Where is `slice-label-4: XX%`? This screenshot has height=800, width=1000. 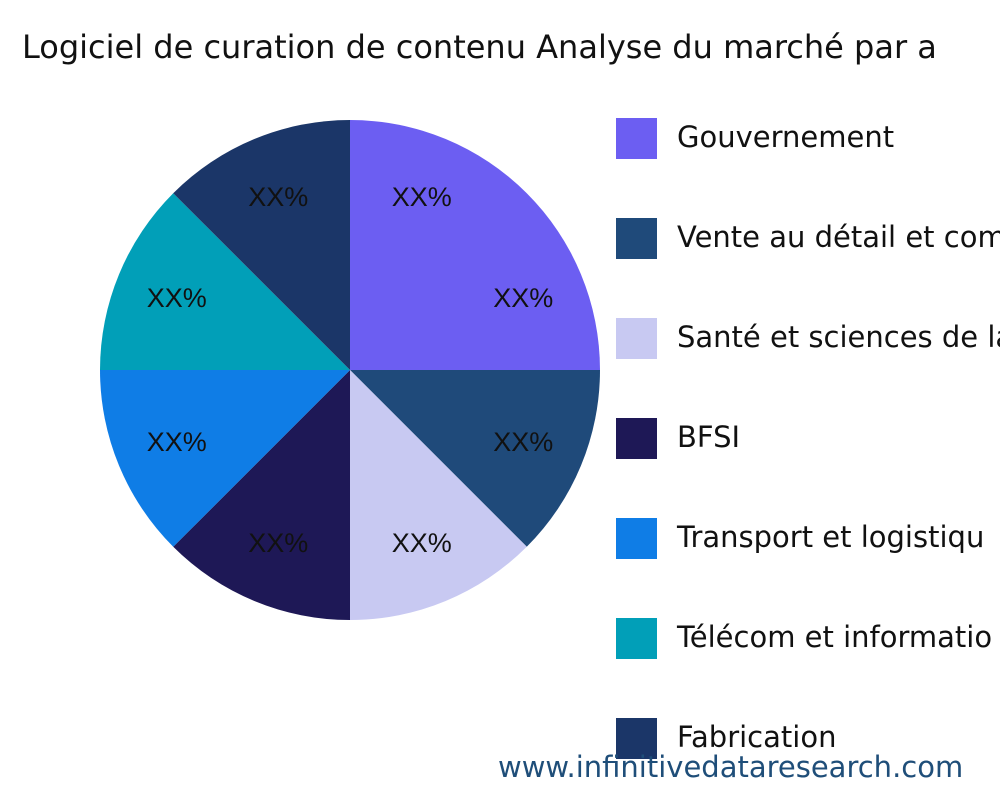 slice-label-4: XX% is located at coordinates (177, 442).